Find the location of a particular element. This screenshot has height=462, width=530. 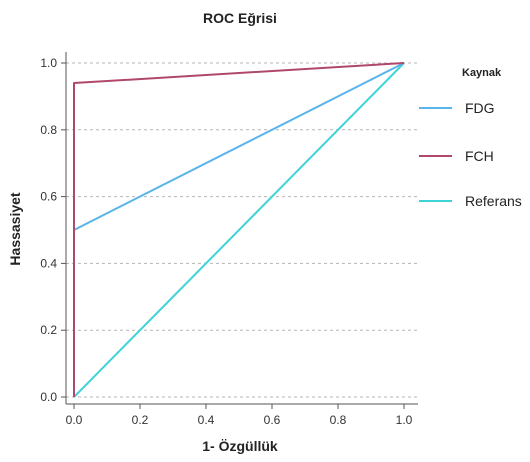

x-tick-label: 0.0 is located at coordinates (74, 420).